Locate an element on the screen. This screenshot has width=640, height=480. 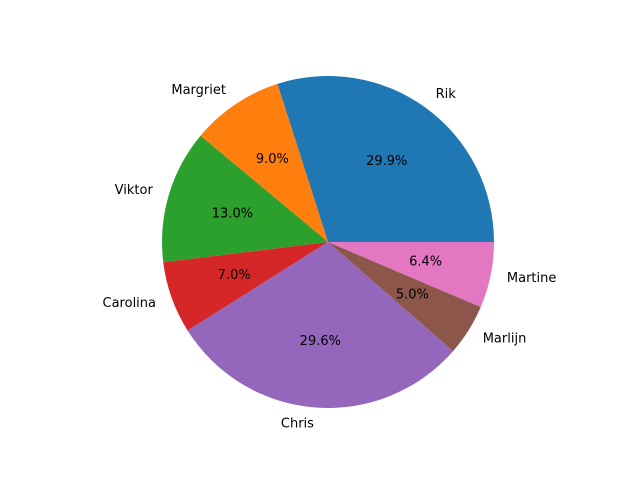
pie-slice-rik is located at coordinates (385, 159).